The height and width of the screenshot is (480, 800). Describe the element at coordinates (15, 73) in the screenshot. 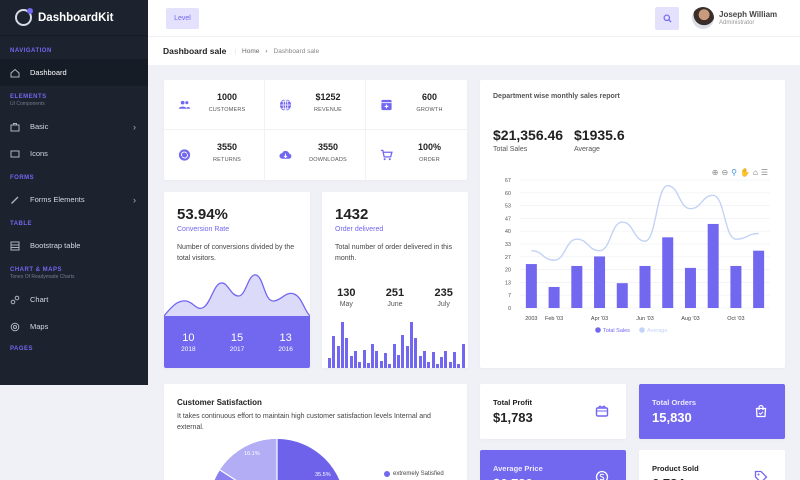

I see `home-icon` at that location.